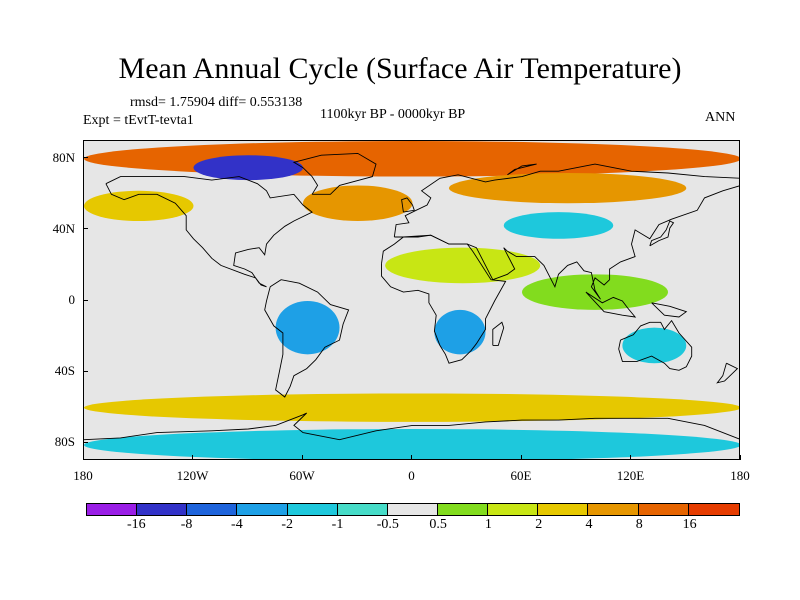 Image resolution: width=800 pixels, height=600 pixels. I want to click on coastline-south-america, so click(307, 338).